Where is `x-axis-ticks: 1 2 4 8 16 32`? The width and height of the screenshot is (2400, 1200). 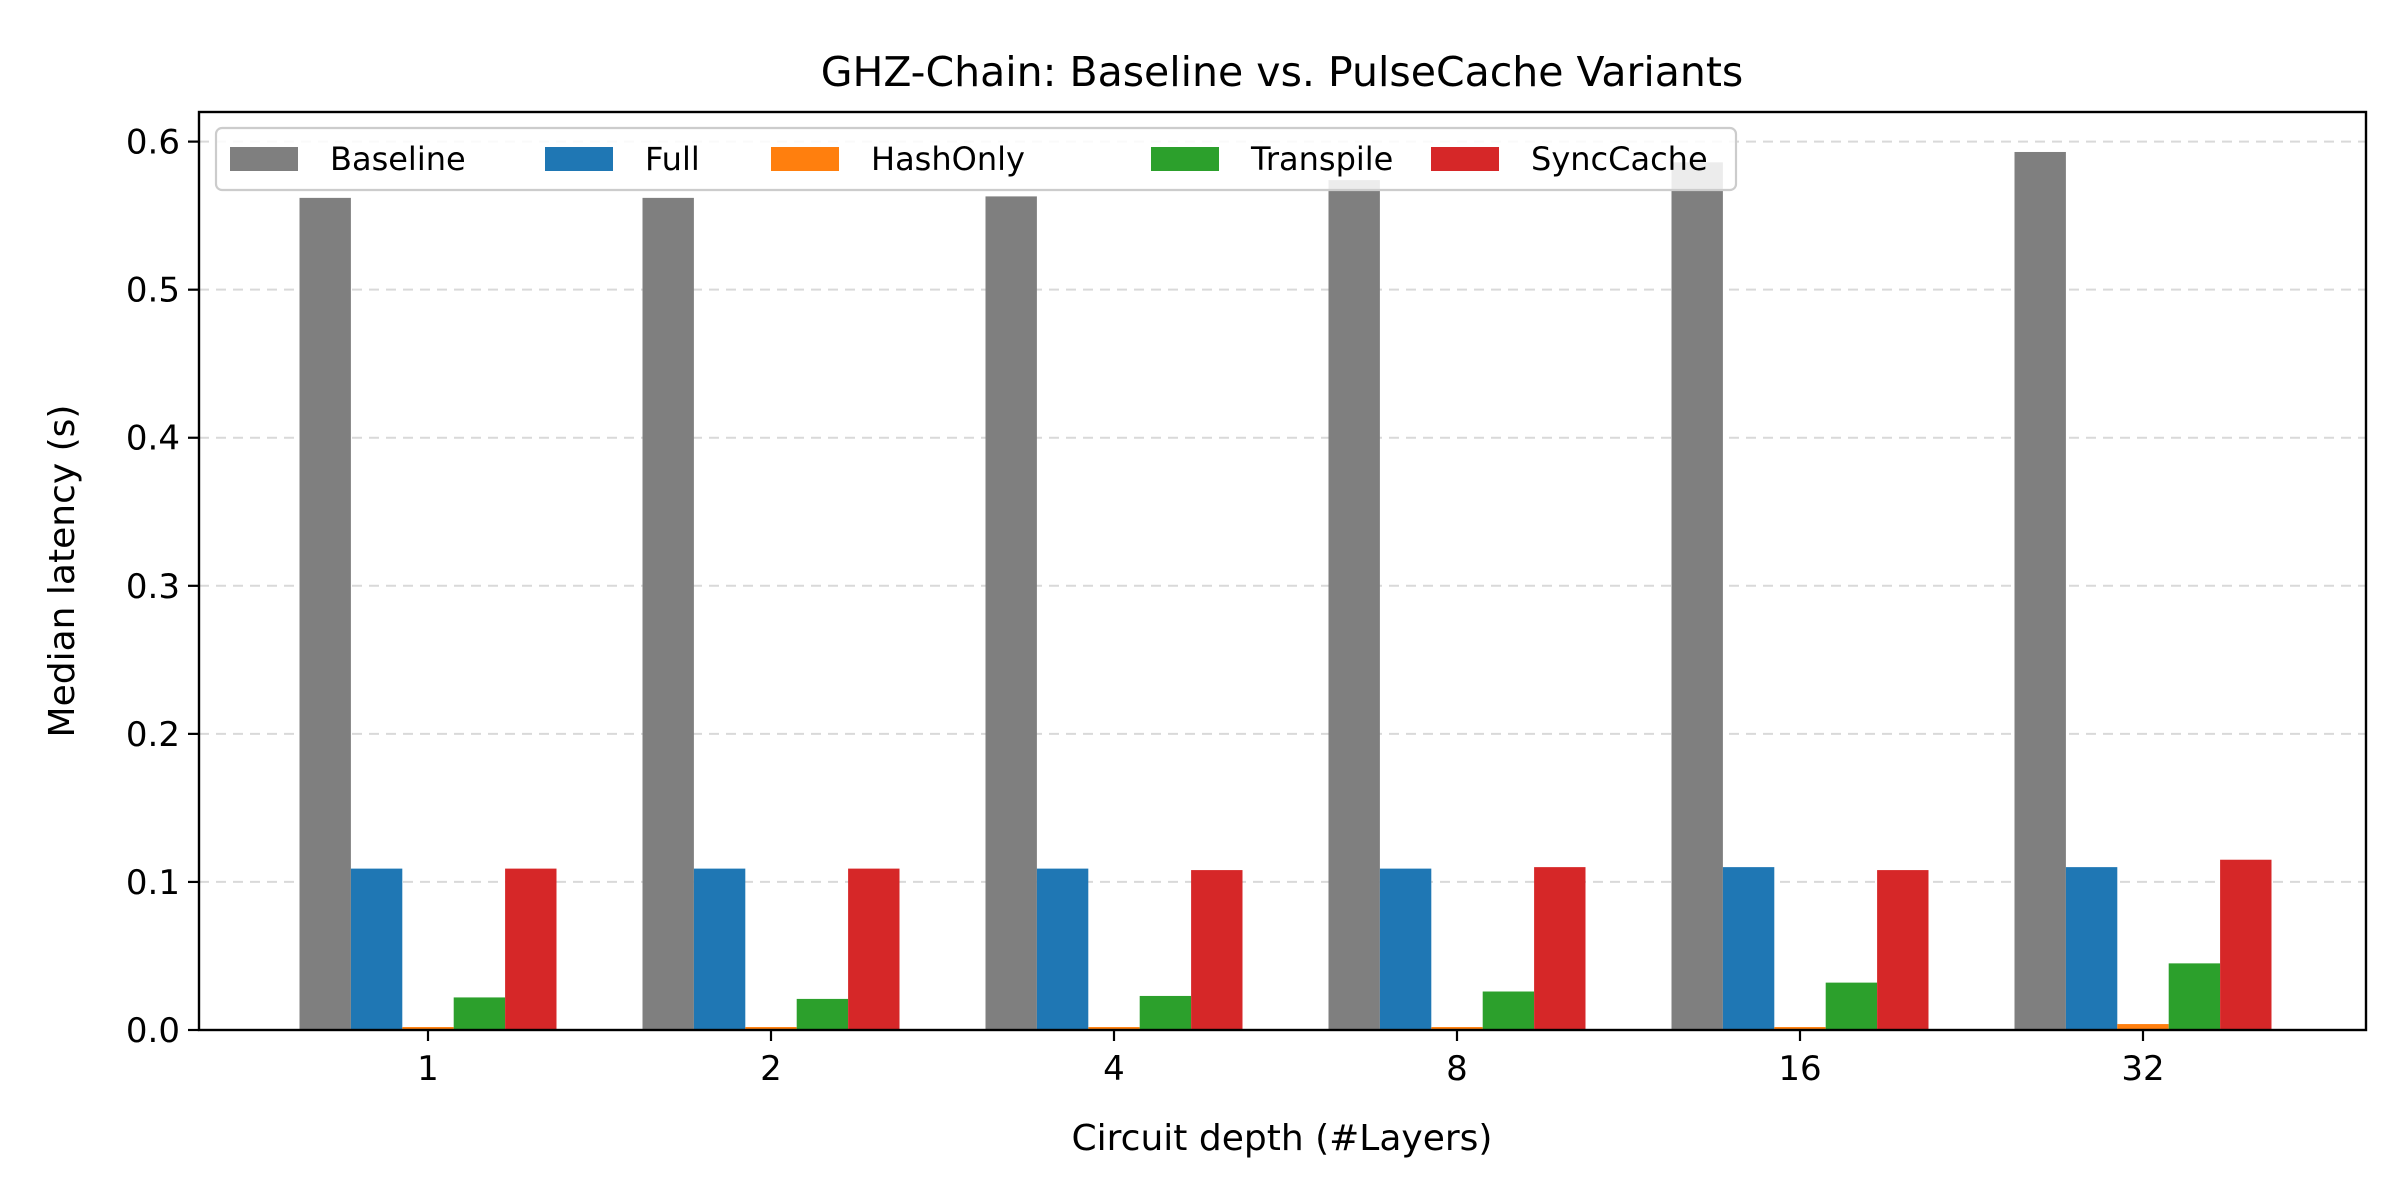 x-axis-ticks: 1 2 4 8 16 32 is located at coordinates (1291, 1059).